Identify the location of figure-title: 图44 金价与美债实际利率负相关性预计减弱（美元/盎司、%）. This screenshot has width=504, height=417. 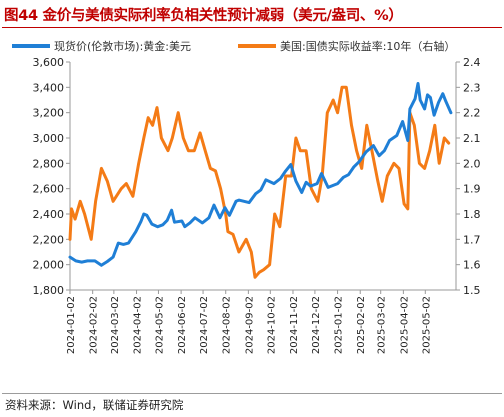
(203, 16).